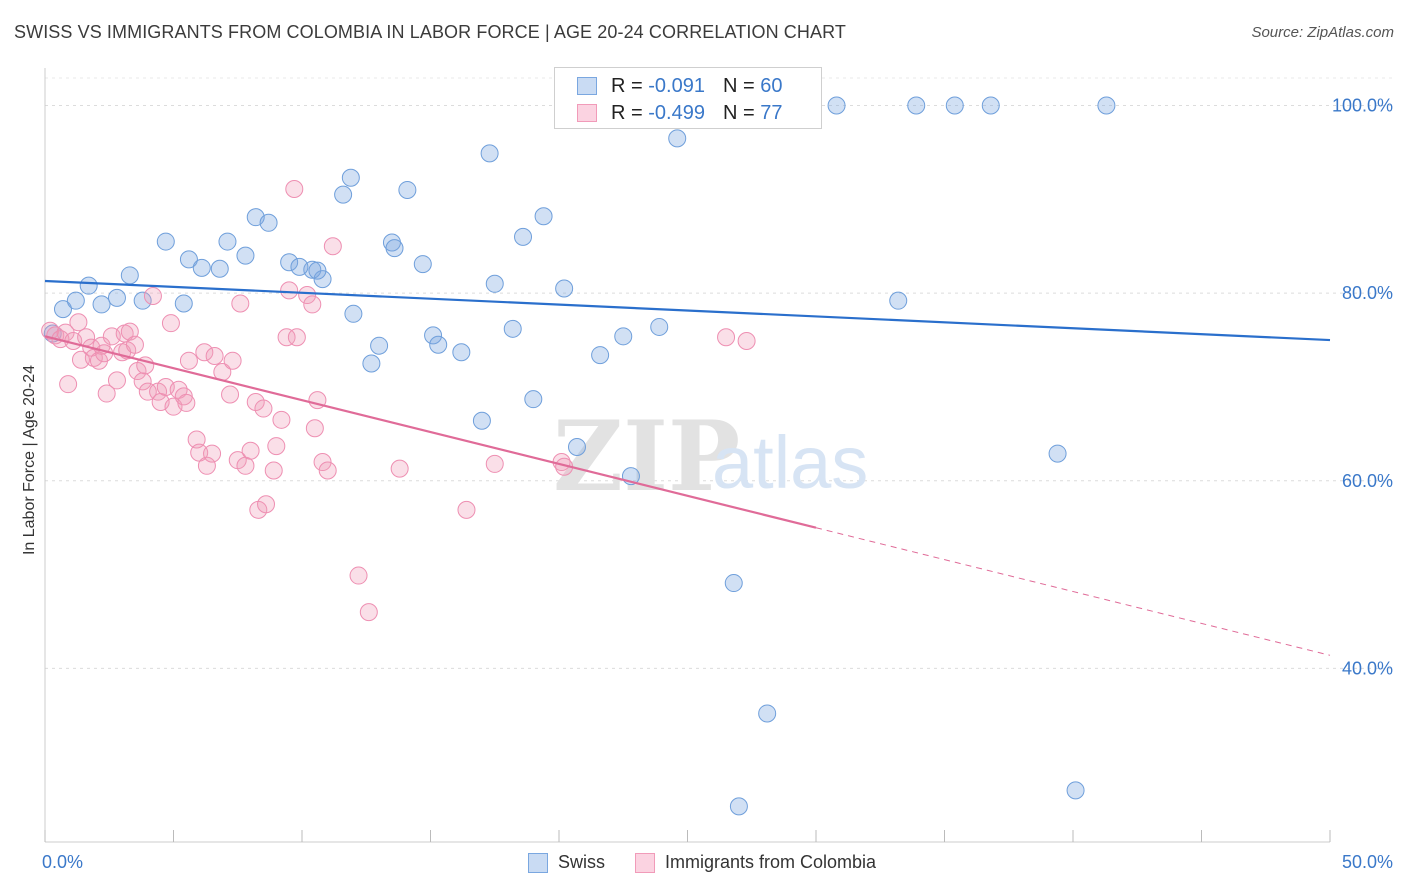 The image size is (1406, 892). What do you see at coordinates (687, 310) in the screenshot?
I see `swiss-trendline` at bounding box center [687, 310].